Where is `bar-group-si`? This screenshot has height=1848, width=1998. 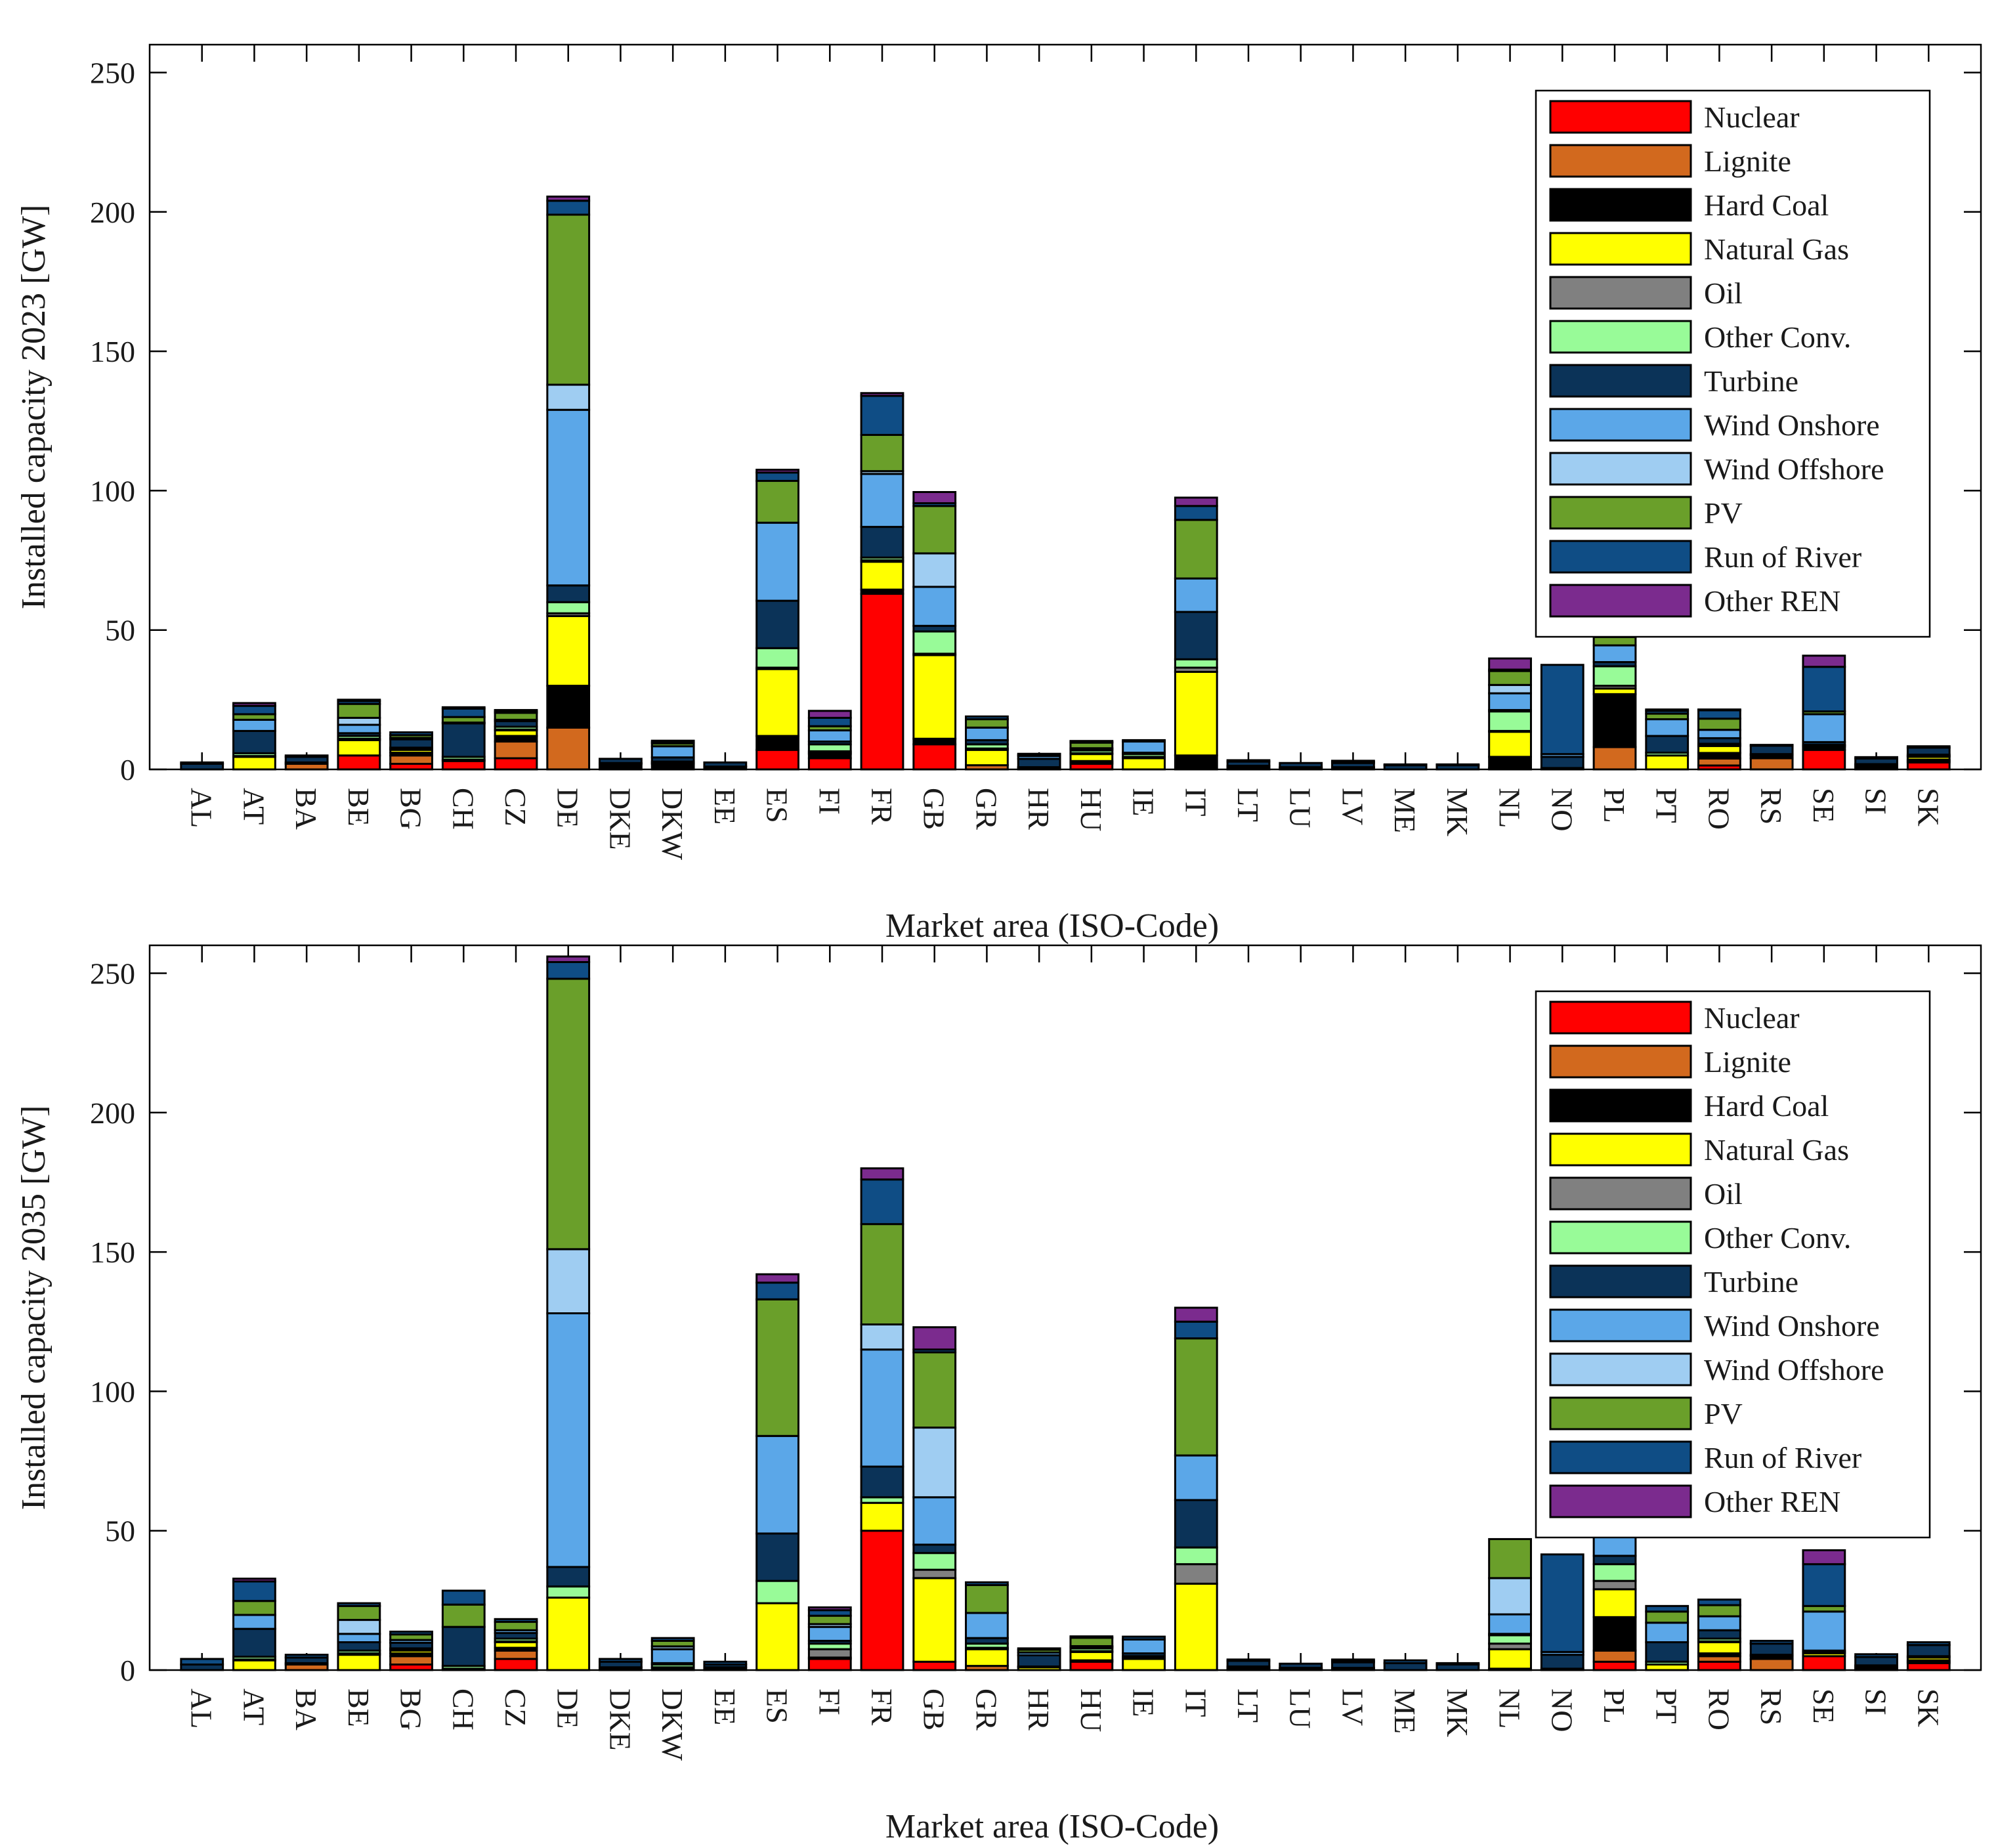
bar-group-si is located at coordinates (1876, 1662).